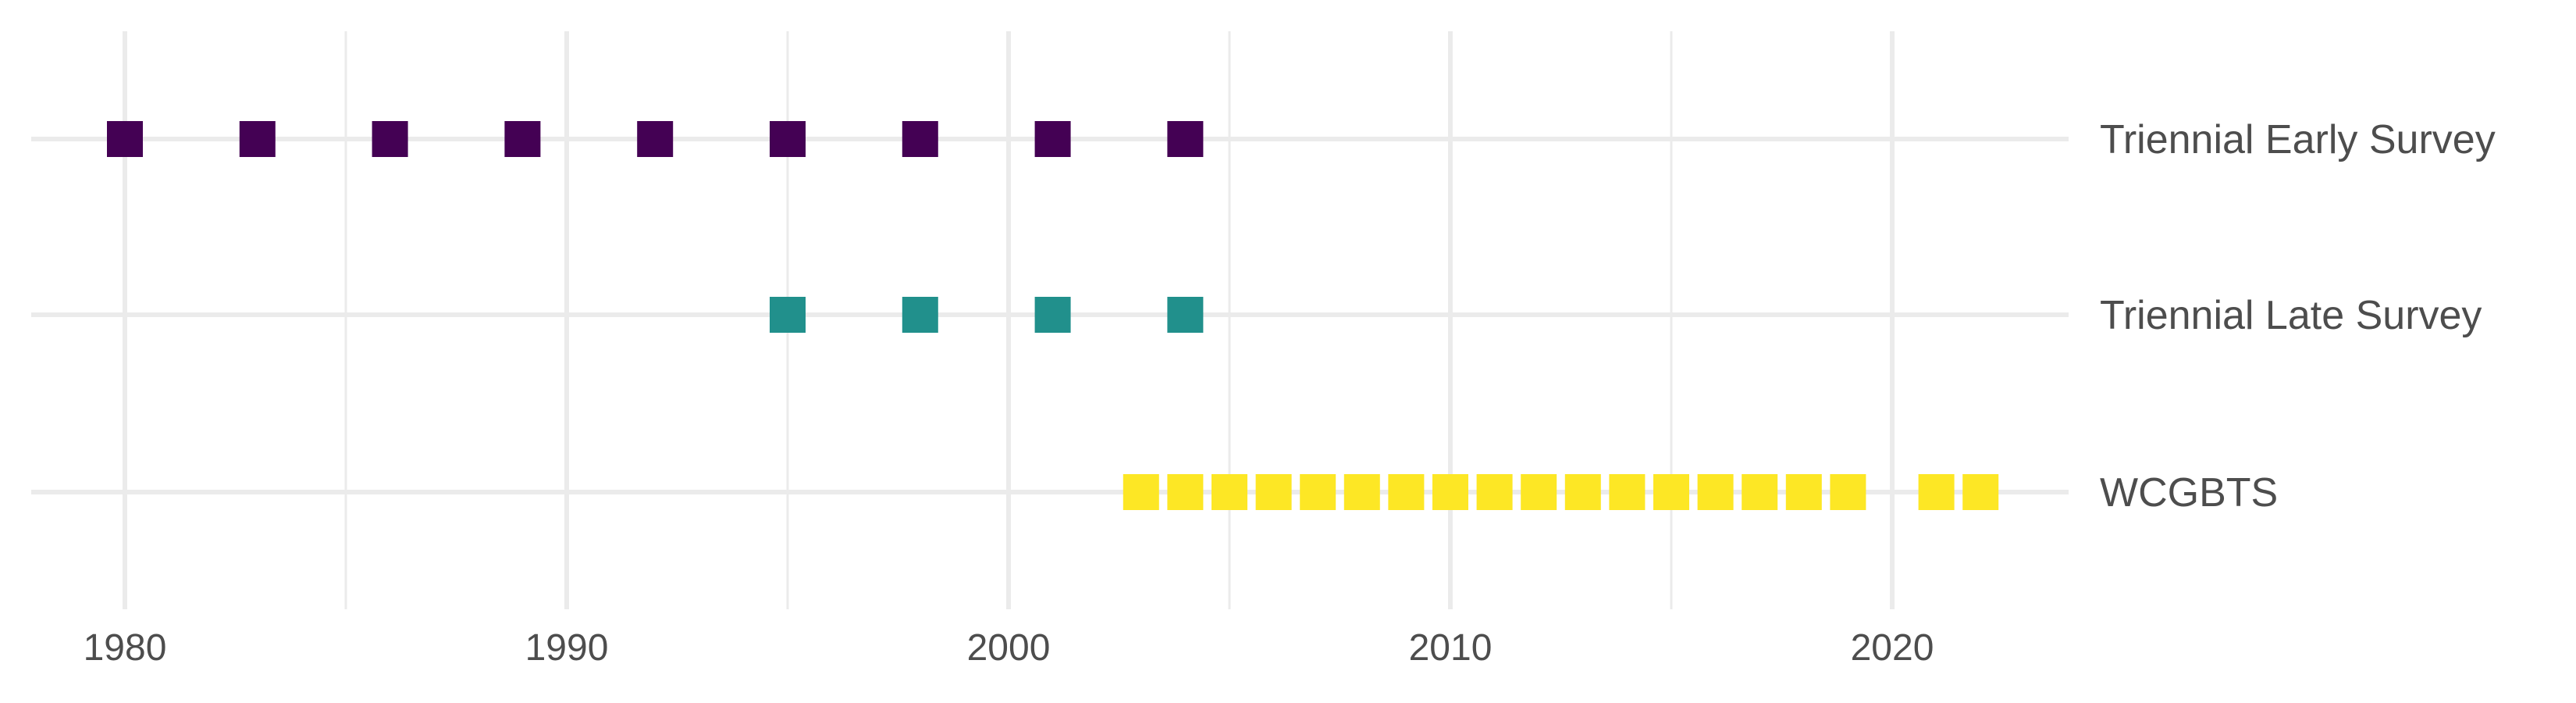 The image size is (2576, 703). Describe the element at coordinates (2291, 315) in the screenshot. I see `row-label: Triennial Late Survey` at that location.